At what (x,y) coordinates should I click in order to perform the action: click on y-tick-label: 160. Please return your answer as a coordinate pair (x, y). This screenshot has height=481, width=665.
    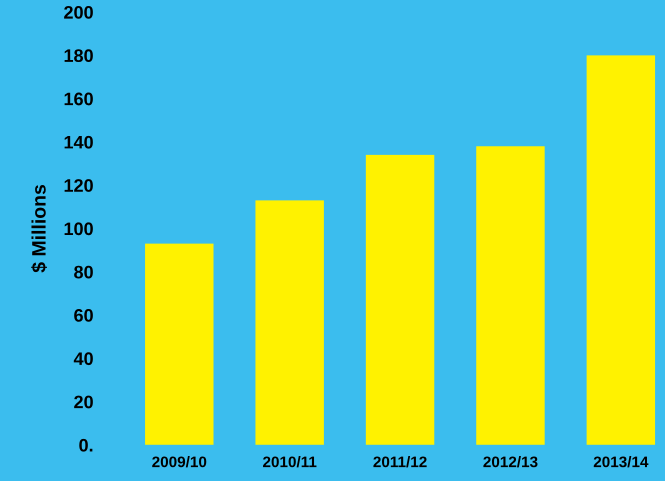
    Looking at the image, I should click on (78, 99).